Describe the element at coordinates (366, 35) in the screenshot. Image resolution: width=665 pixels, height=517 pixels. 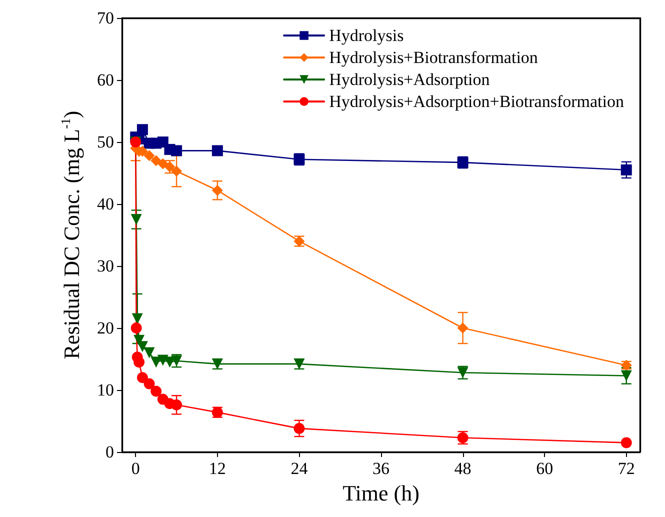
I see `legend-label: Hydrolysis` at that location.